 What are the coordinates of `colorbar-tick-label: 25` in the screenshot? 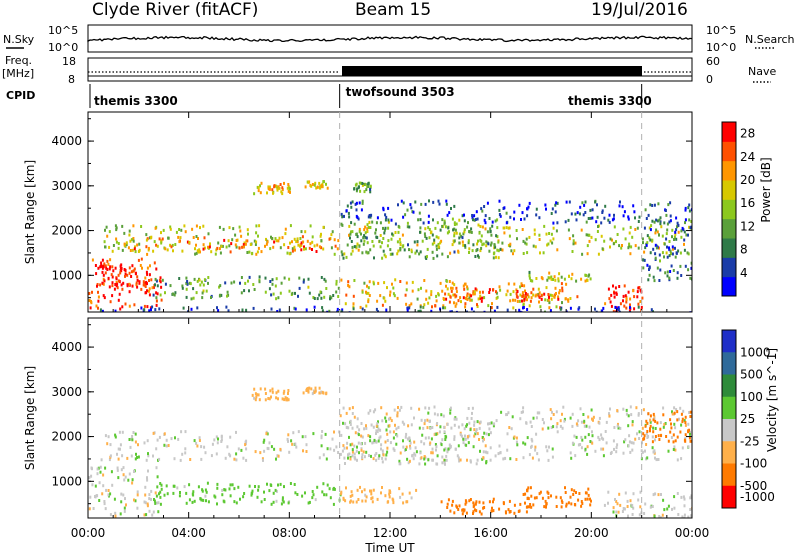 It's located at (747, 419).